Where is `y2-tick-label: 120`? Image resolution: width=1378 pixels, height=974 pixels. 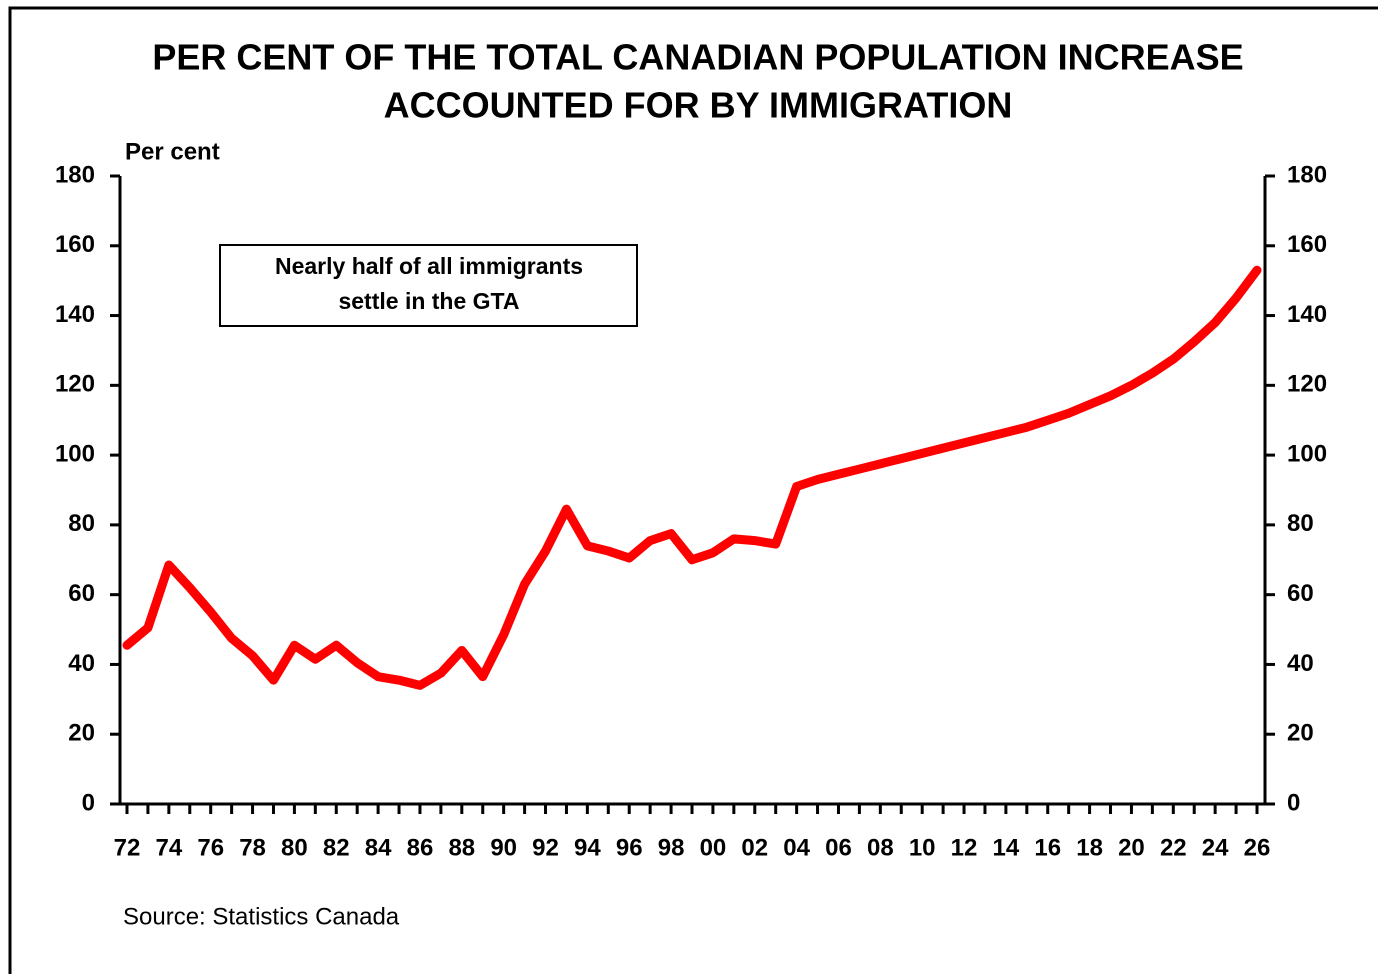 y2-tick-label: 120 is located at coordinates (1307, 384).